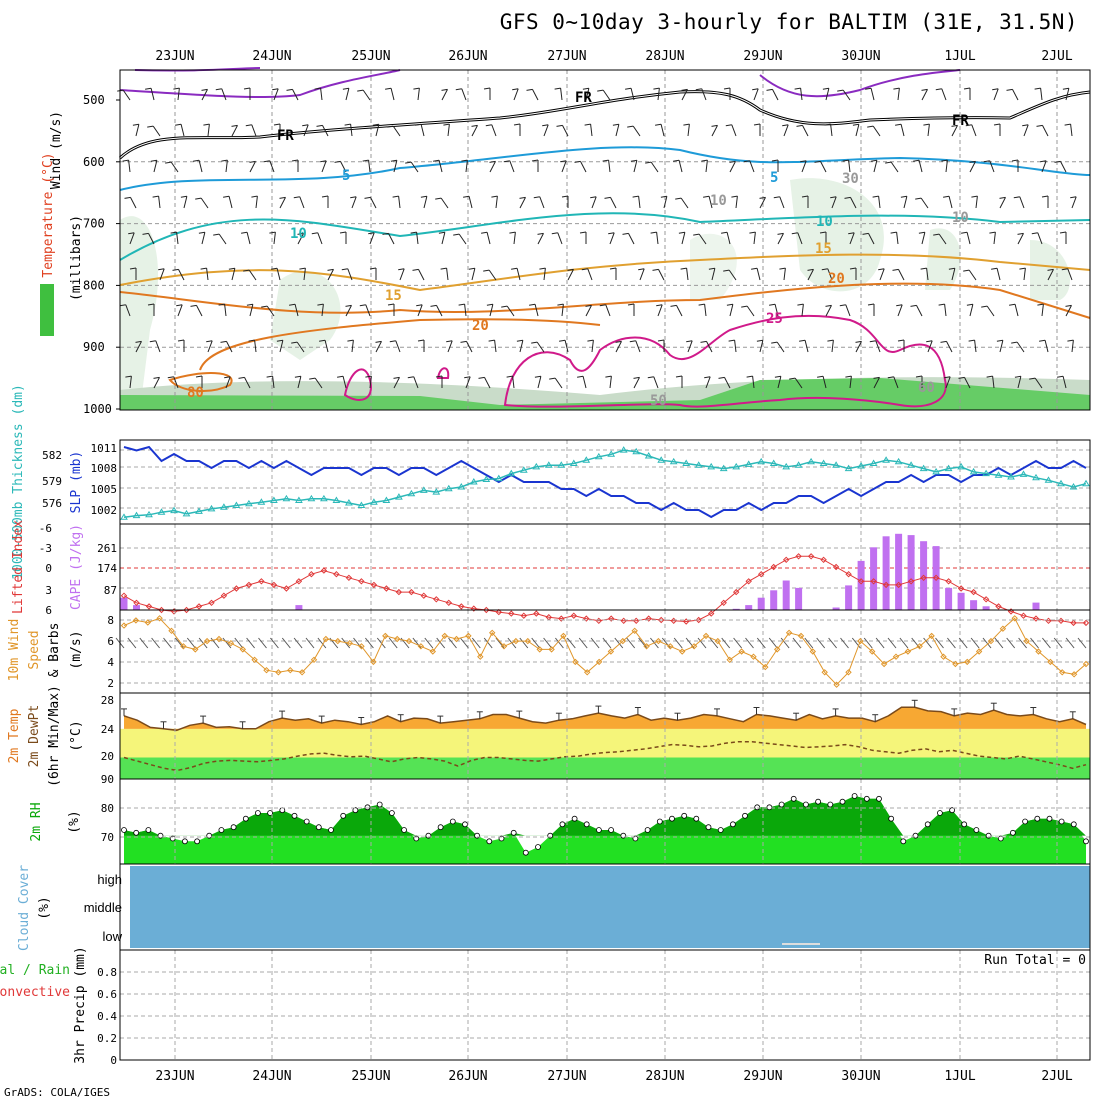  Describe the element at coordinates (605, 125) in the screenshot. I see `freezing-level-inner` at that location.